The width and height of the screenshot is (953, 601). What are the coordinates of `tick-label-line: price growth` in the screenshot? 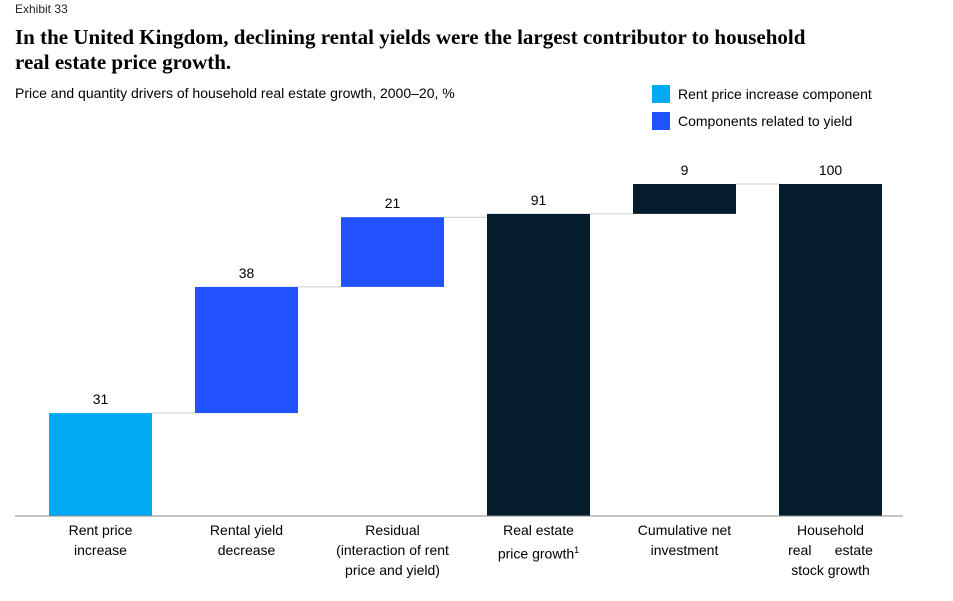 It's located at (536, 553).